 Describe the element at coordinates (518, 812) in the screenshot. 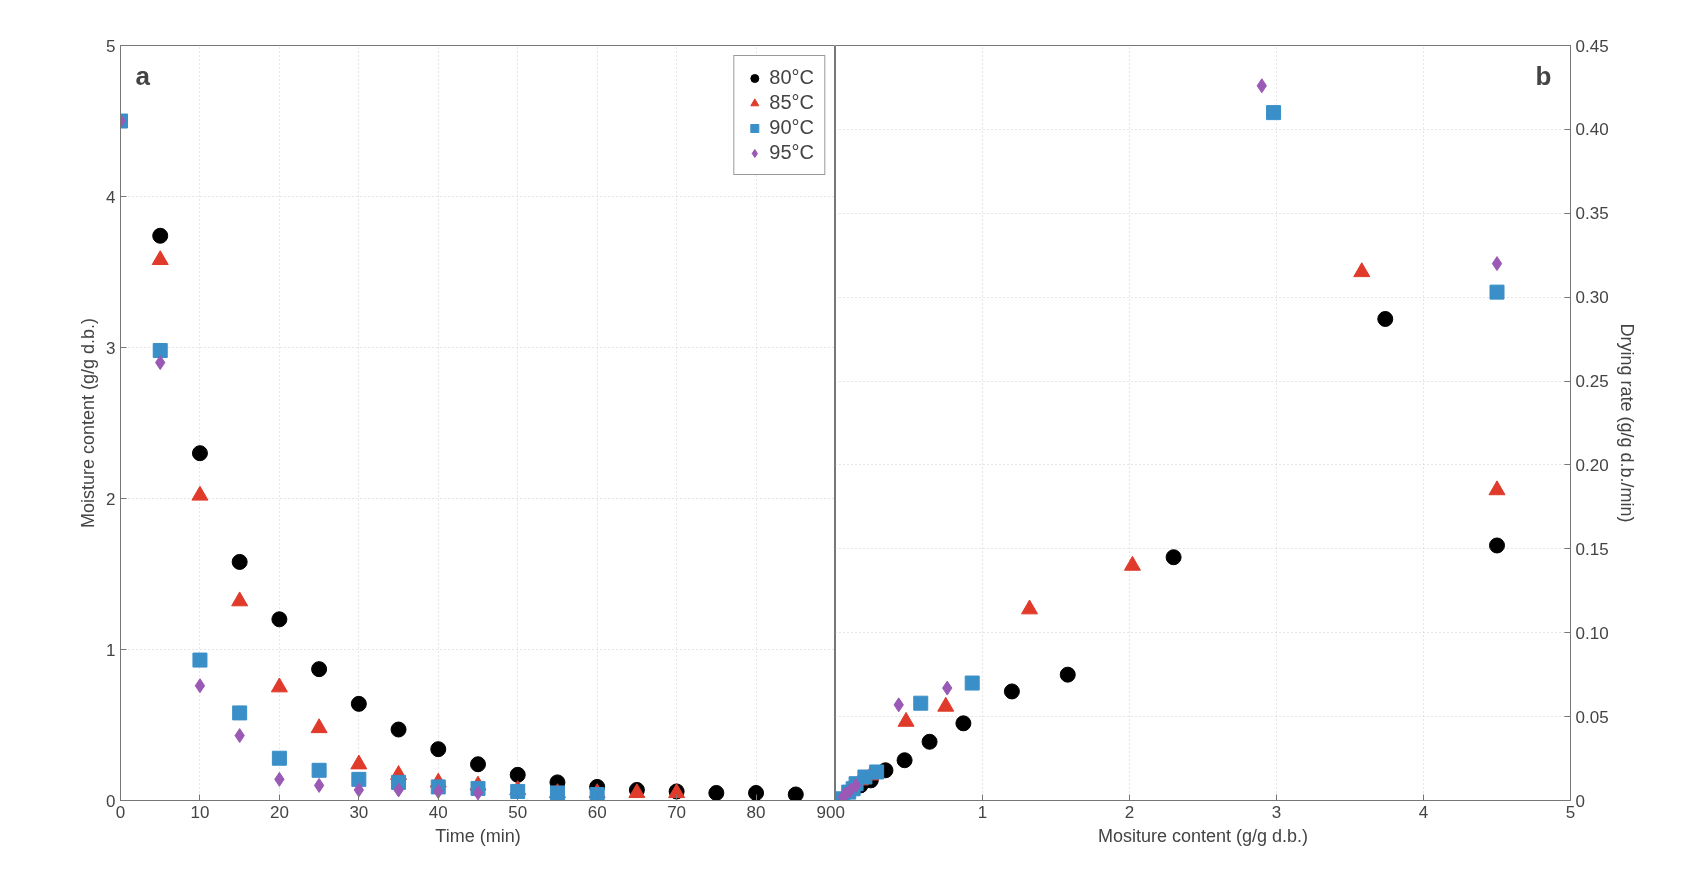

I see `x-tick-label: 50` at that location.